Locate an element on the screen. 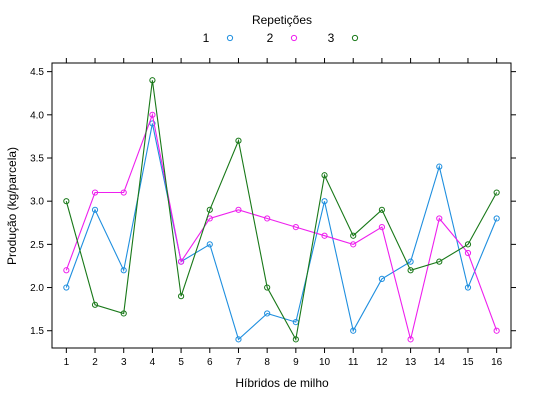 The image size is (540, 400). x-tick-label: 4 is located at coordinates (153, 362).